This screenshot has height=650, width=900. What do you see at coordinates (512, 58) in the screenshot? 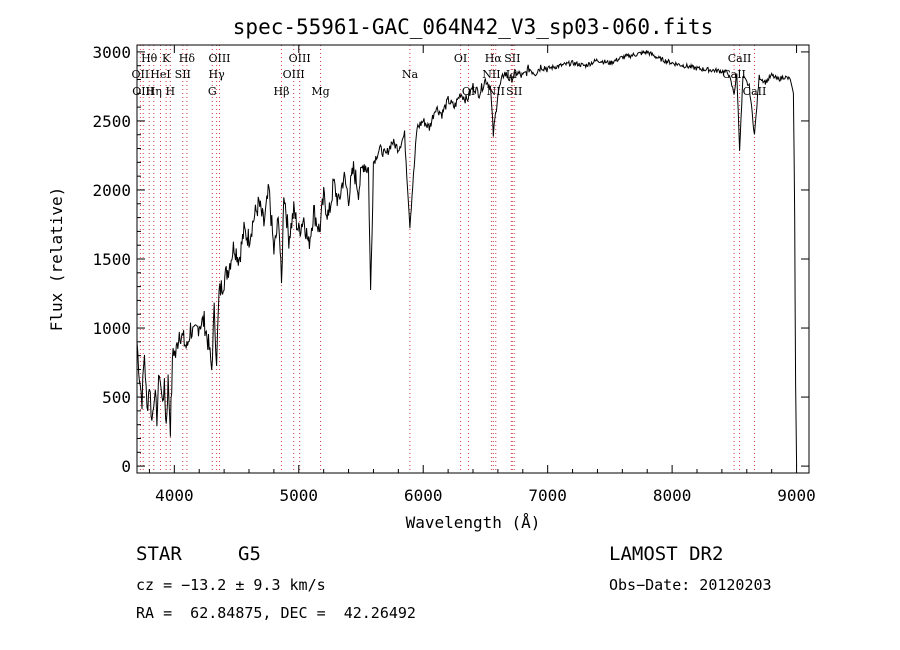
I see `line-label-20: SII` at bounding box center [512, 58].